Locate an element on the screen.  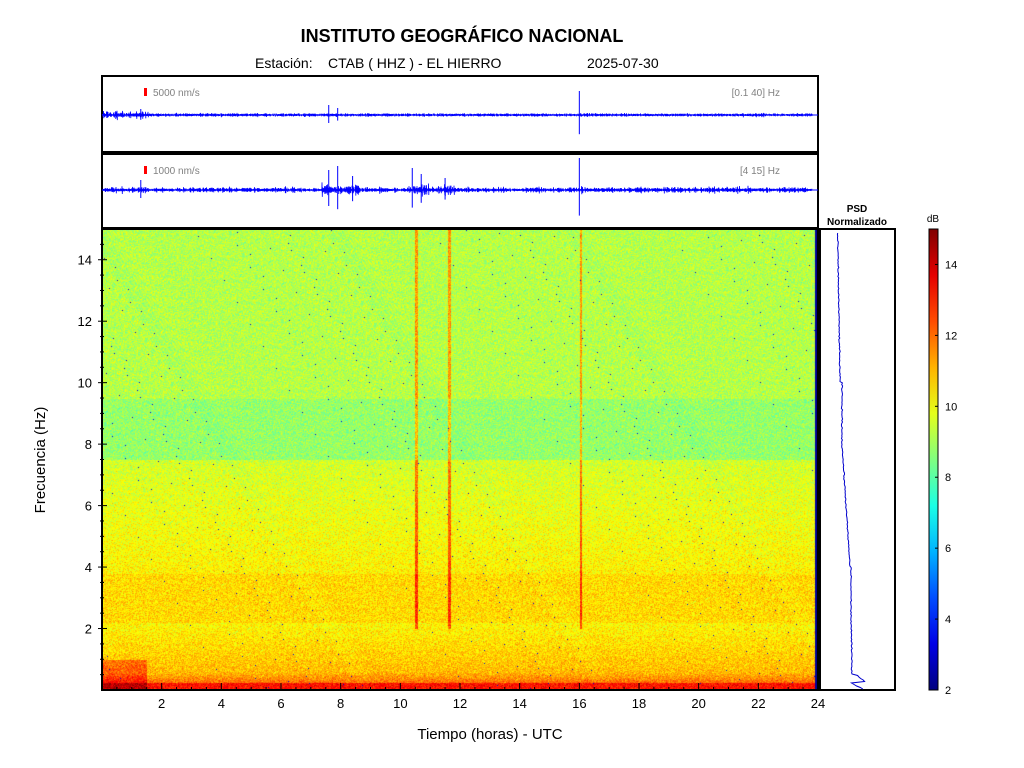
colorbar-tick-label: 4 is located at coordinates (948, 620).